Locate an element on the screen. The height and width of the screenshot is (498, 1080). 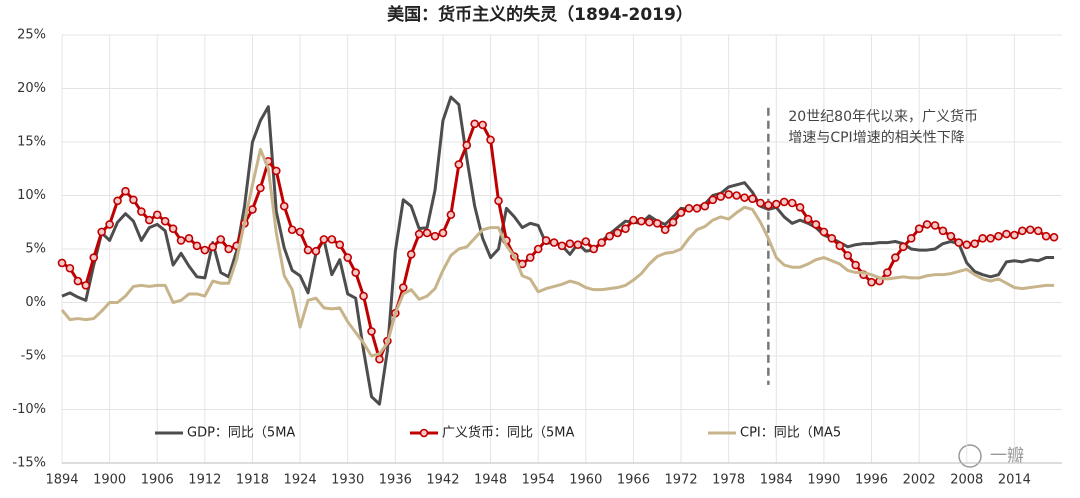
watermark: 一瓣 is located at coordinates (991, 456).